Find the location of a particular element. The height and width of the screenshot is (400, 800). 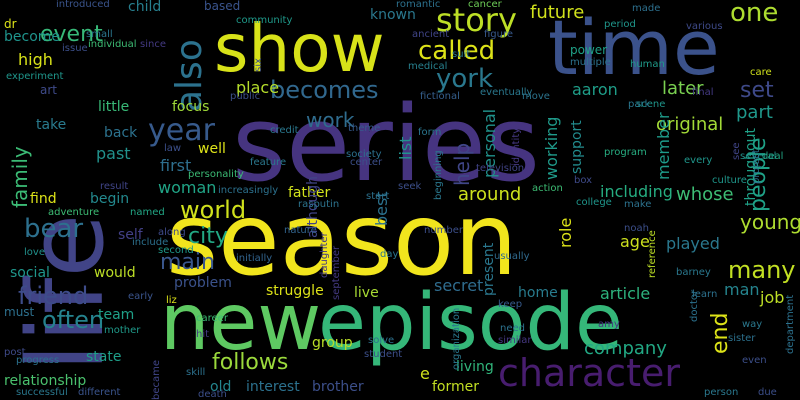

word: various is located at coordinates (704, 26).